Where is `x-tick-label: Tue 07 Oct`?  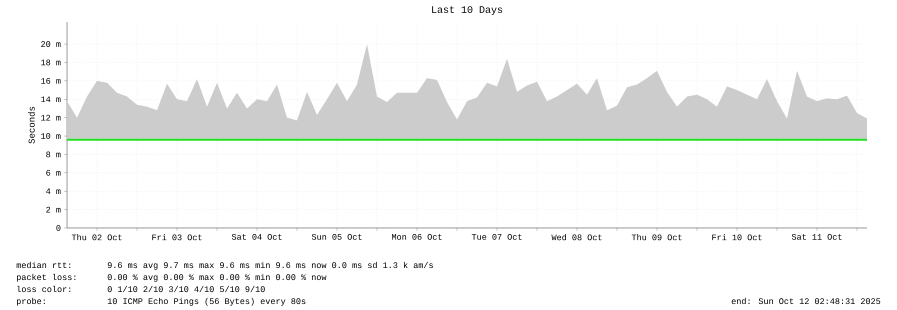
x-tick-label: Tue 07 Oct is located at coordinates (497, 237).